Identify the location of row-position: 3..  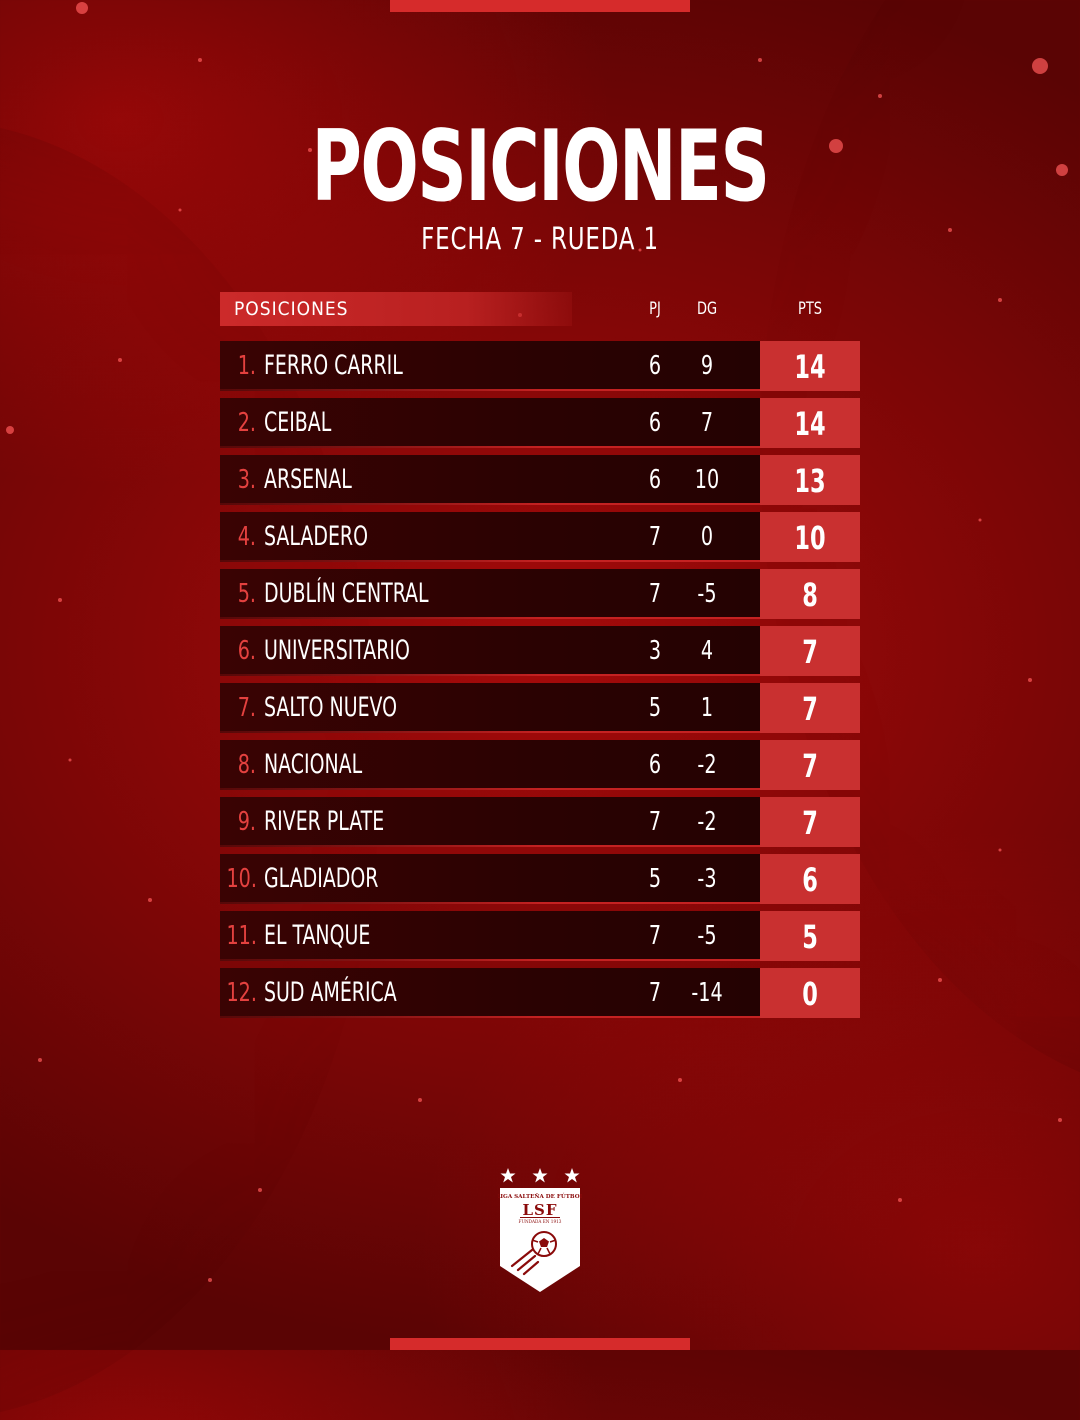
(246, 480).